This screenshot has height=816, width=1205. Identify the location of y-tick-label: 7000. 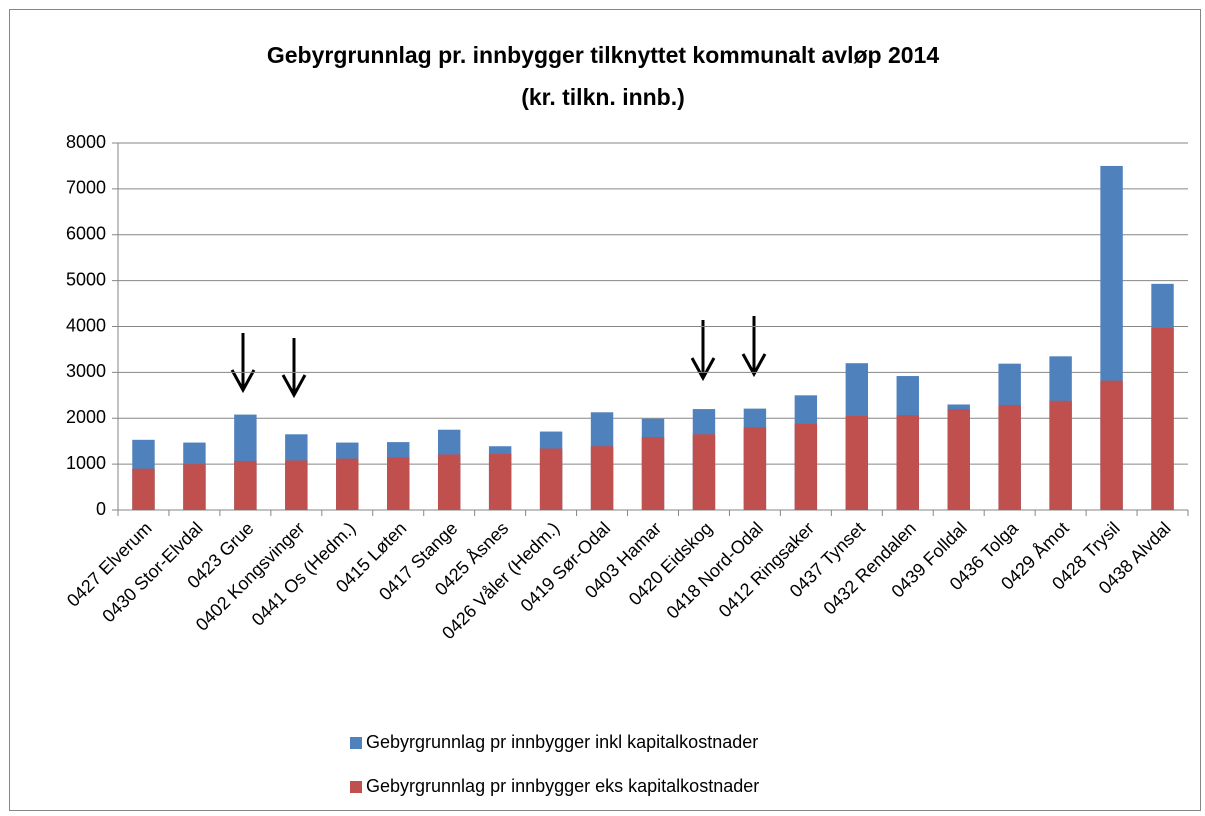
(86, 188).